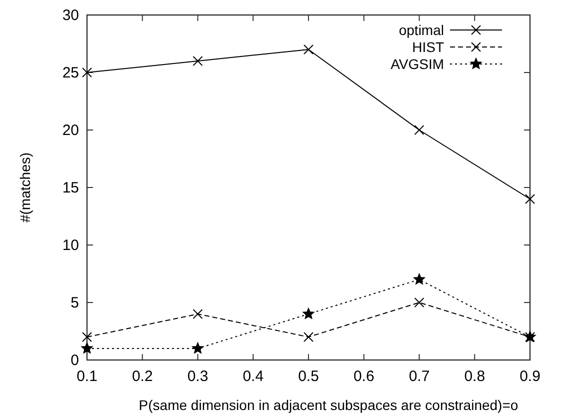  Describe the element at coordinates (363, 376) in the screenshot. I see `x-tick-label: 0.6` at that location.